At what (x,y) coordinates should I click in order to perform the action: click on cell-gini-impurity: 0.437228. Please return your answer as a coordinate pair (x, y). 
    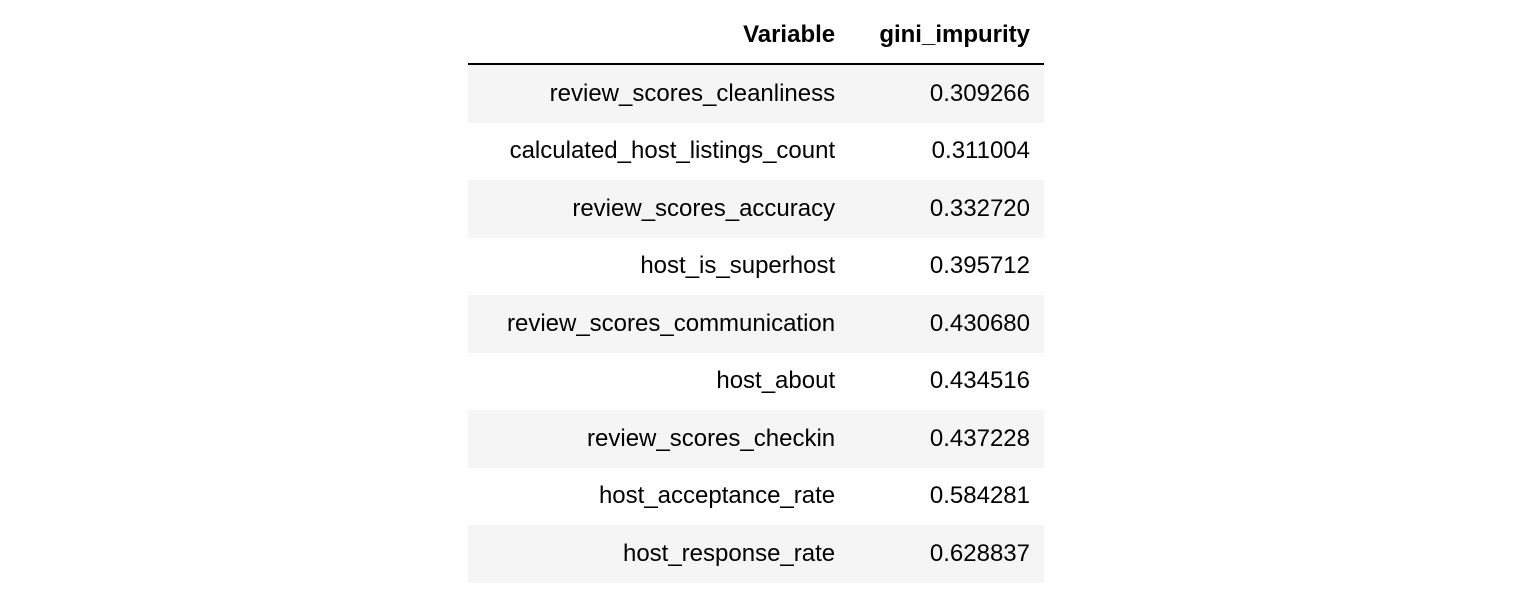
    Looking at the image, I should click on (979, 438).